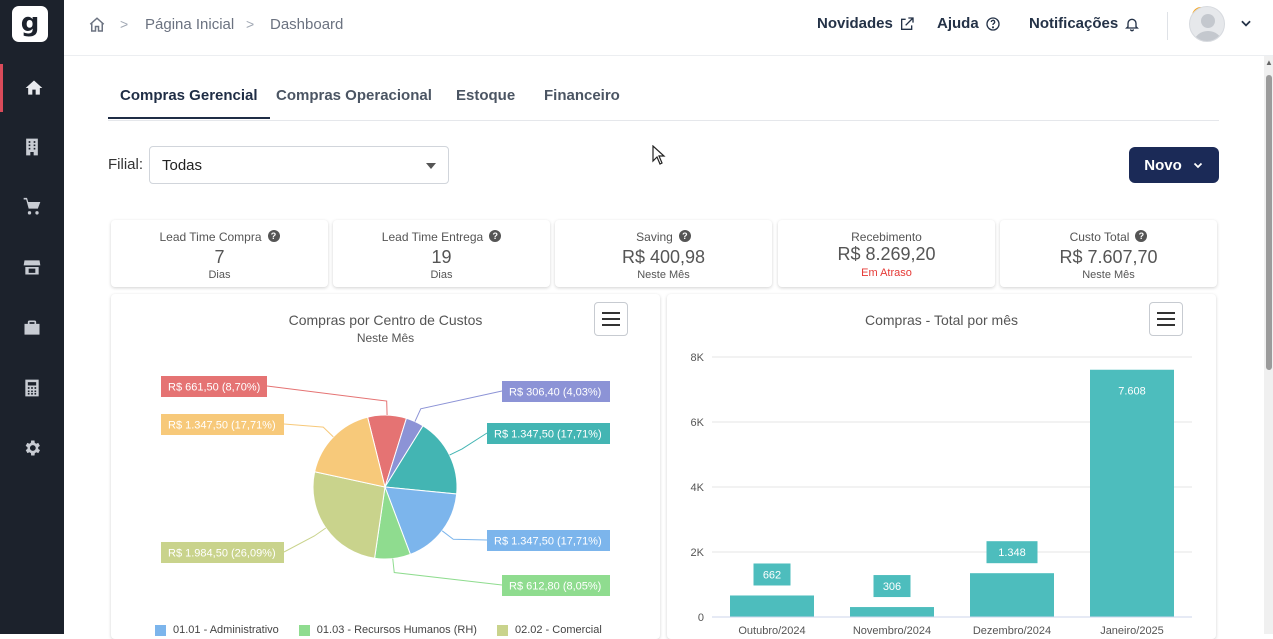 The width and height of the screenshot is (1273, 639). What do you see at coordinates (701, 618) in the screenshot?
I see `y-tick-label: 0` at bounding box center [701, 618].